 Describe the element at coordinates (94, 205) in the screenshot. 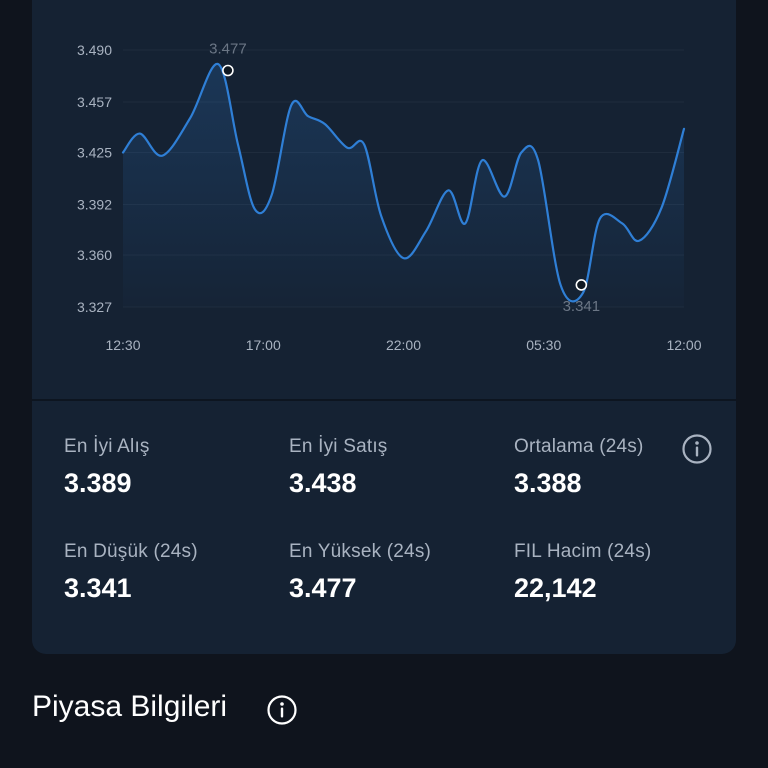

I see `y-tick-label: 3.392` at that location.